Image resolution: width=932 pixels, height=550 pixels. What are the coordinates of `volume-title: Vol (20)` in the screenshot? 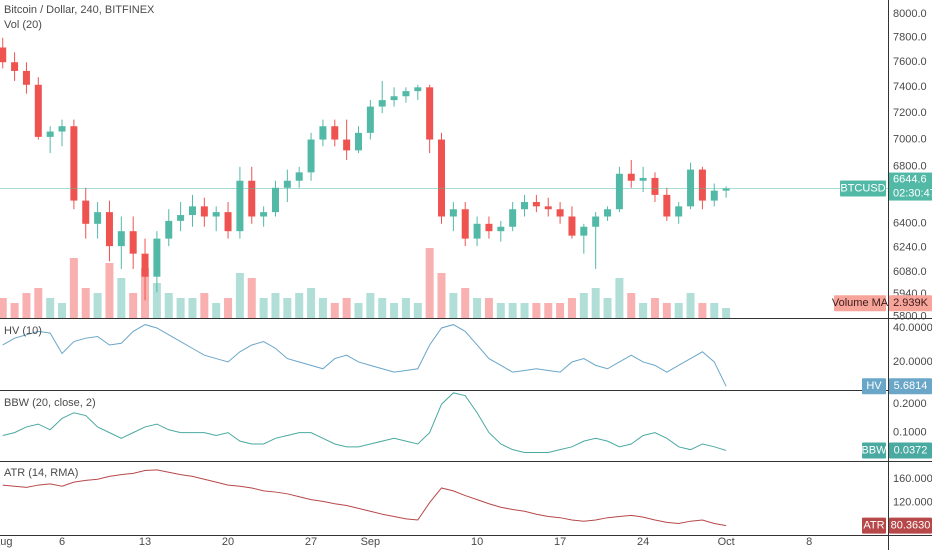 It's located at (23, 25).